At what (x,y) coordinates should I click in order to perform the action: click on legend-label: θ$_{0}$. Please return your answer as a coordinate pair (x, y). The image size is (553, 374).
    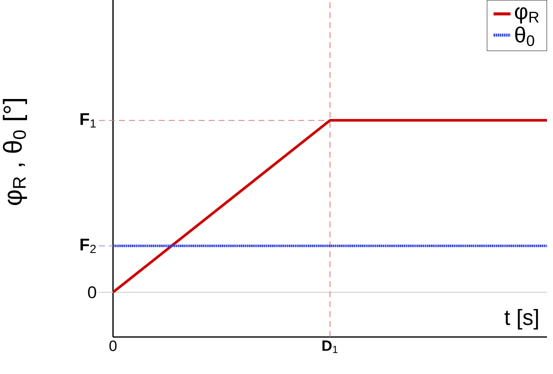
    Looking at the image, I should click on (524, 36).